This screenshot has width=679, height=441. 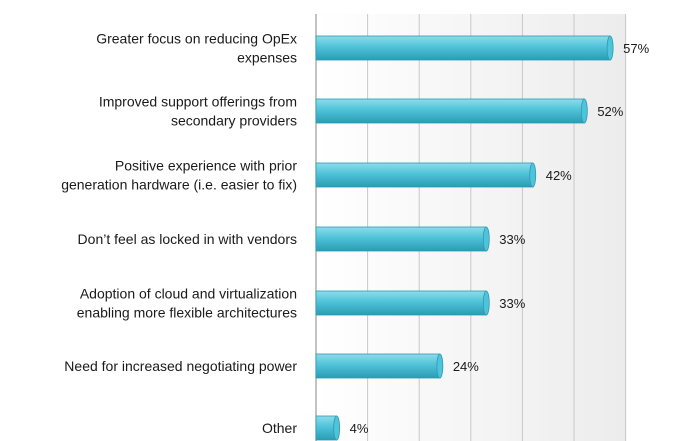 What do you see at coordinates (187, 239) in the screenshot?
I see `category-label: Don’t feel as locked in with vendors` at bounding box center [187, 239].